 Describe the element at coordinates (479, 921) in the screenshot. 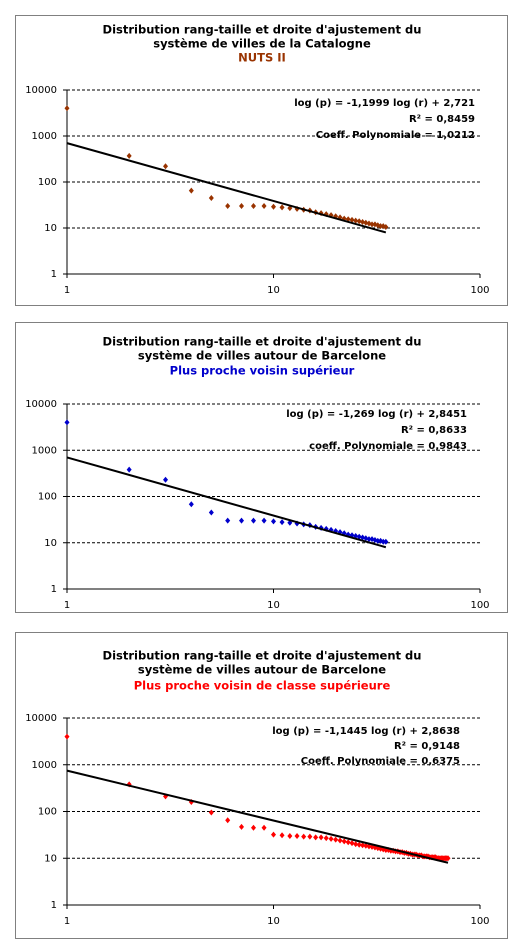

I see `x-tick-label: 100` at that location.